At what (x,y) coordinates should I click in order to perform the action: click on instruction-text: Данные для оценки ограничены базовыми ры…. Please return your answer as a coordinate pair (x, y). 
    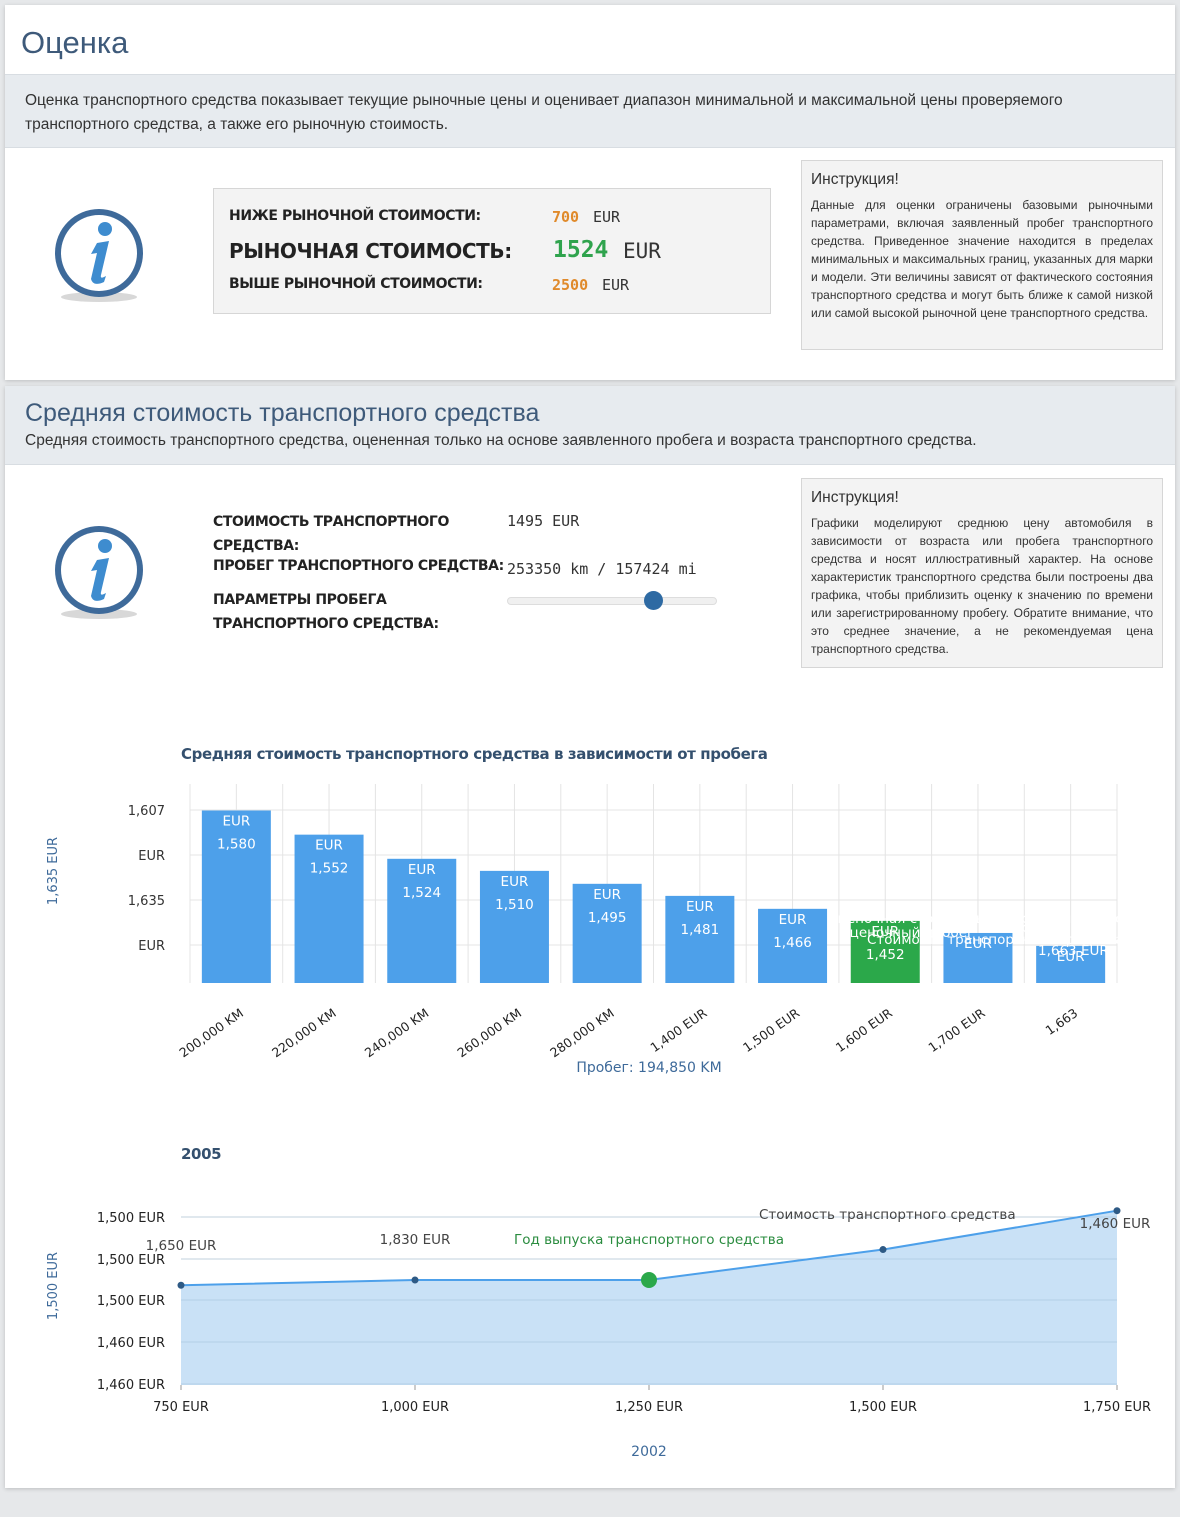
    Looking at the image, I should click on (982, 259).